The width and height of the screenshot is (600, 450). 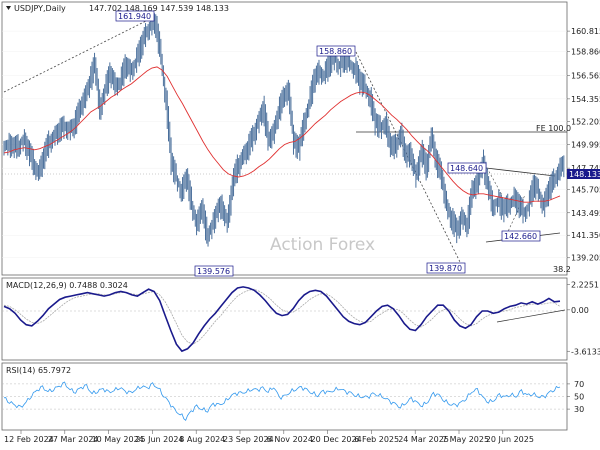 What do you see at coordinates (585, 235) in the screenshot?
I see `price-tick-label: 141.350` at bounding box center [585, 235].